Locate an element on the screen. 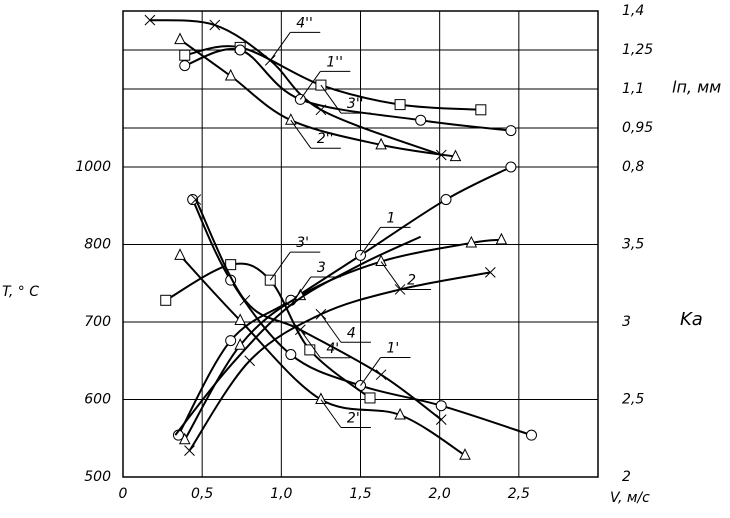 The height and width of the screenshot is (518, 730). y-tick-label: 800 is located at coordinates (97, 245).